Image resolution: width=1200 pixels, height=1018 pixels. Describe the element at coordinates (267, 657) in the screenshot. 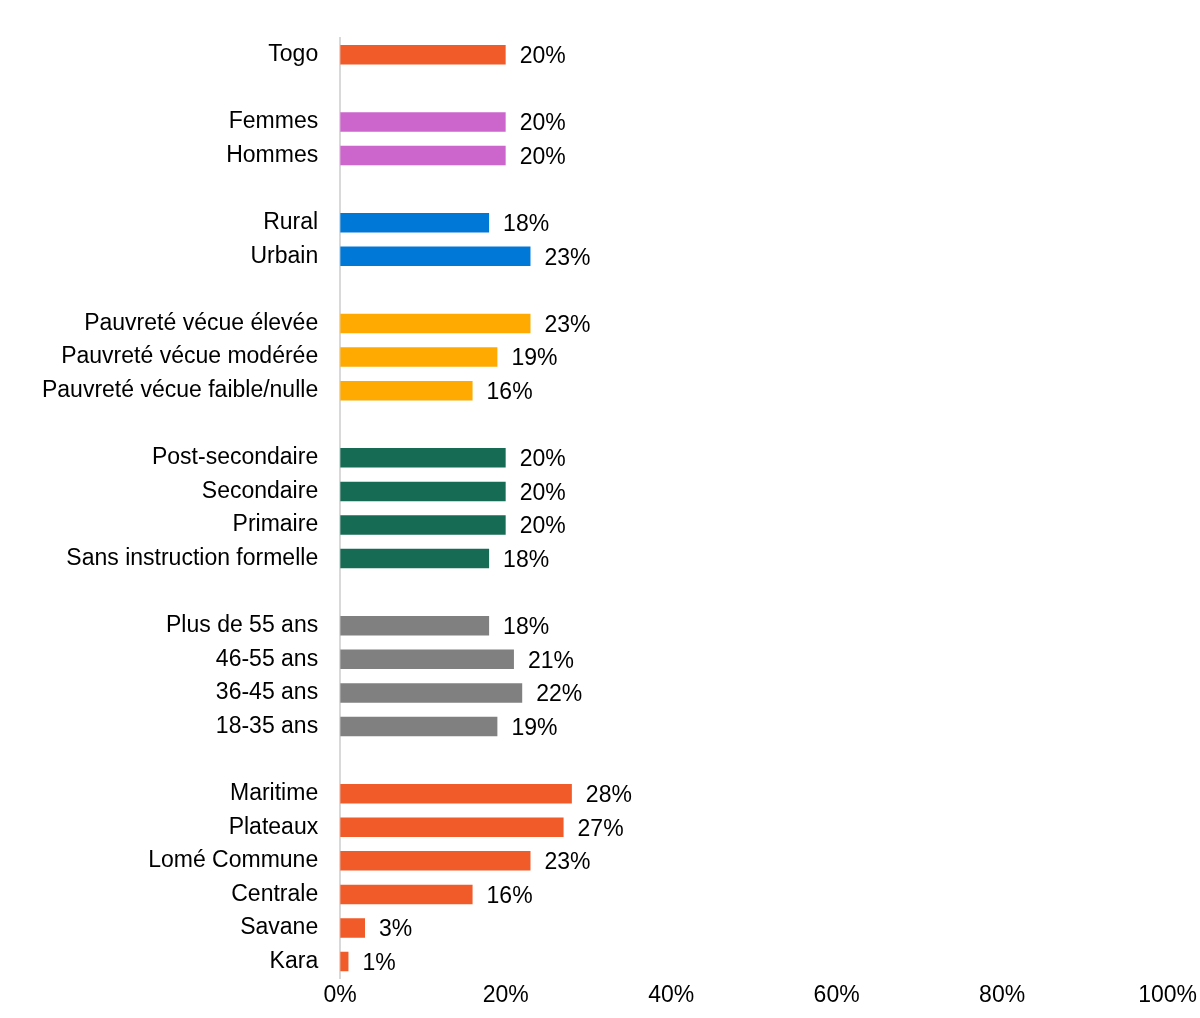

I see `y-tick-label: 46-55 ans` at that location.